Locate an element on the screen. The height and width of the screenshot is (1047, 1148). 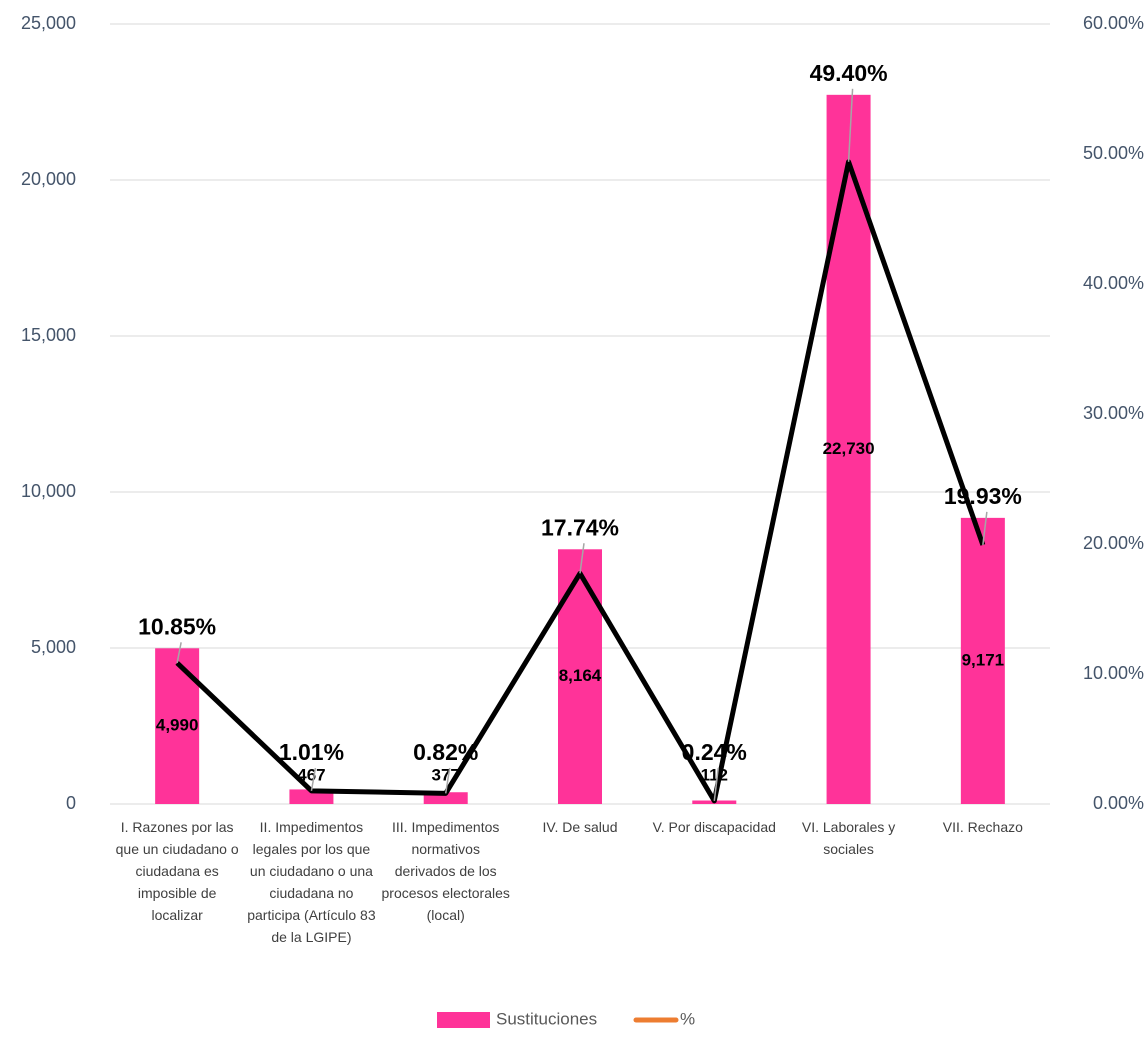
x-tick-line: normativos is located at coordinates (445, 849).